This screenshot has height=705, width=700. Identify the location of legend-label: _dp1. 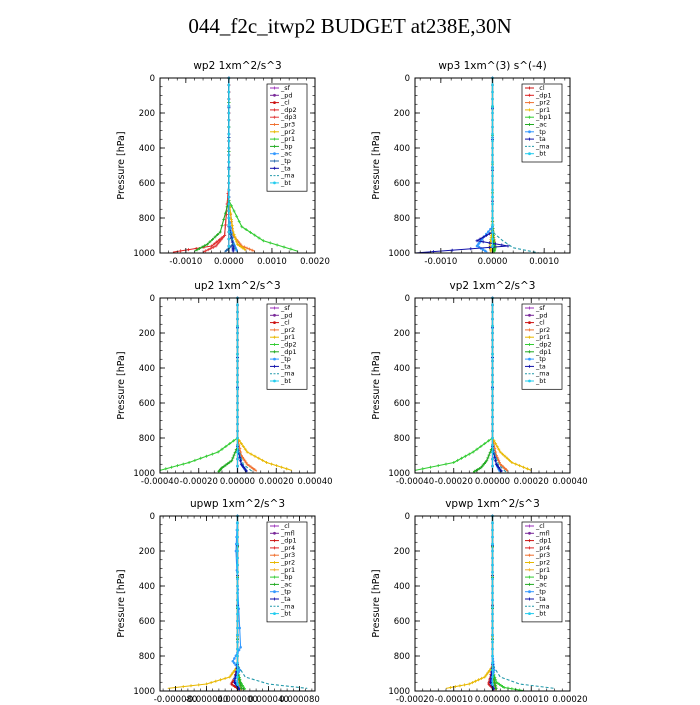
(288, 352).